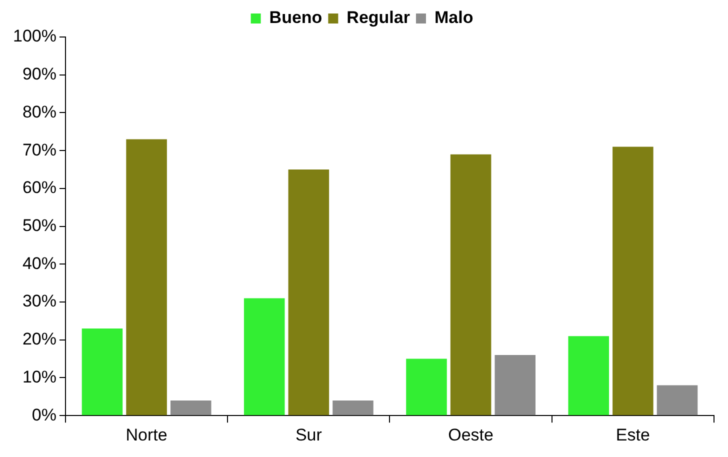  What do you see at coordinates (44, 414) in the screenshot?
I see `y-tick-label: 0%` at bounding box center [44, 414].